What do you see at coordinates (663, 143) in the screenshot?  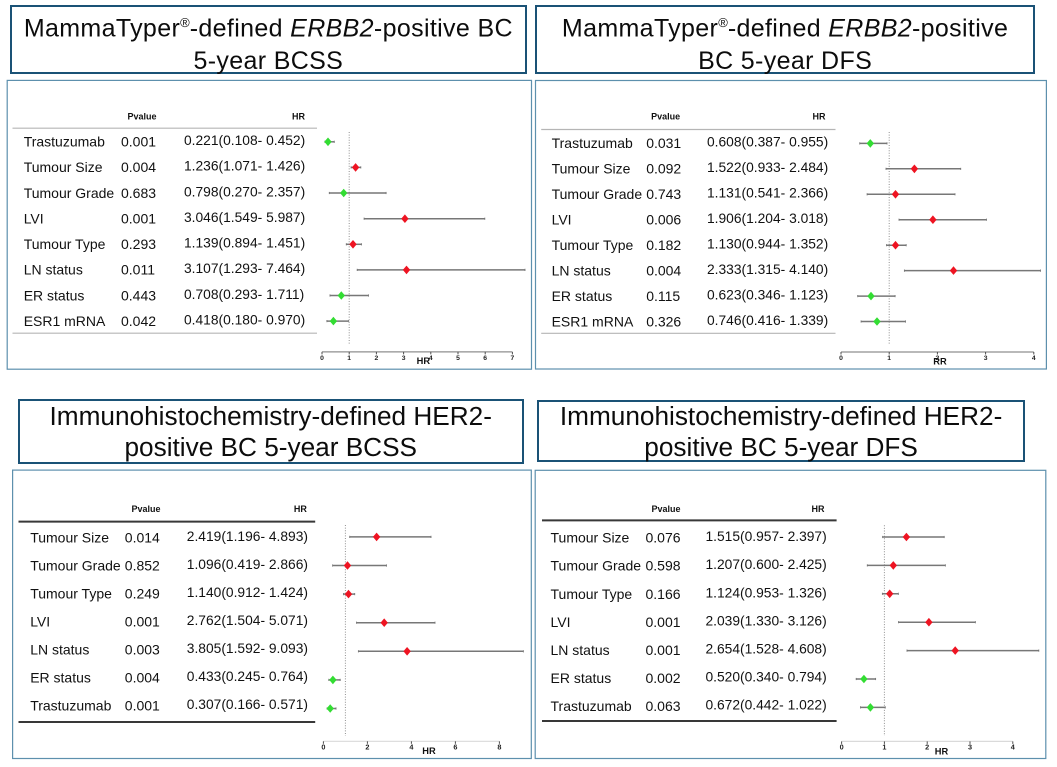 I see `svg-text: 0.031` at bounding box center [663, 143].